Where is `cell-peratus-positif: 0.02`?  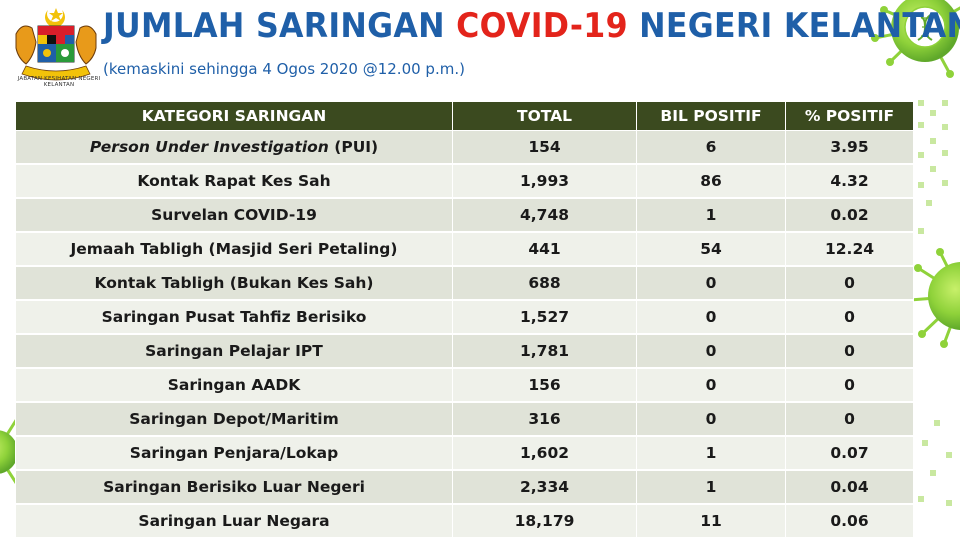 cell-peratus-positif: 0.02 is located at coordinates (849, 215).